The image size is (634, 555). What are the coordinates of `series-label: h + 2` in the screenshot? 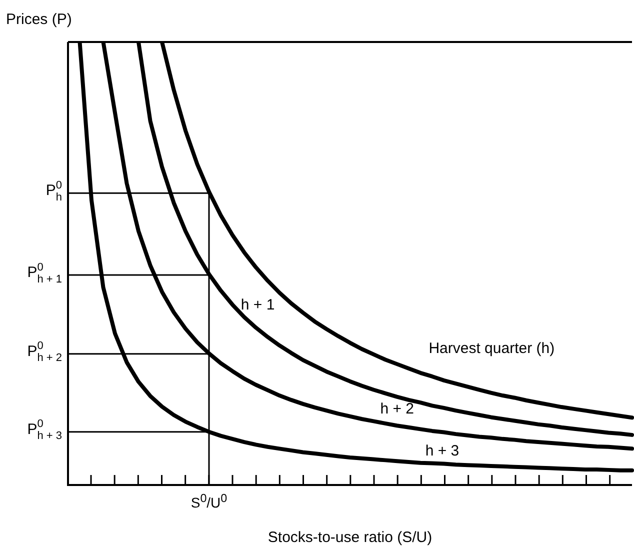 It's located at (397, 409).